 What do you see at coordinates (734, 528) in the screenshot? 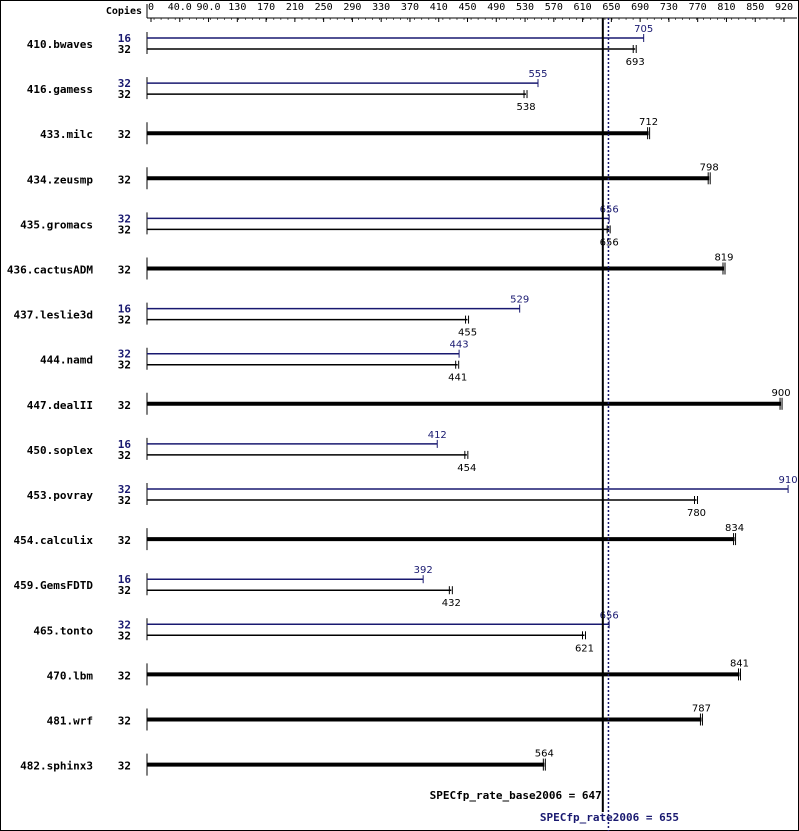
I see `base-value-label: 834` at bounding box center [734, 528].